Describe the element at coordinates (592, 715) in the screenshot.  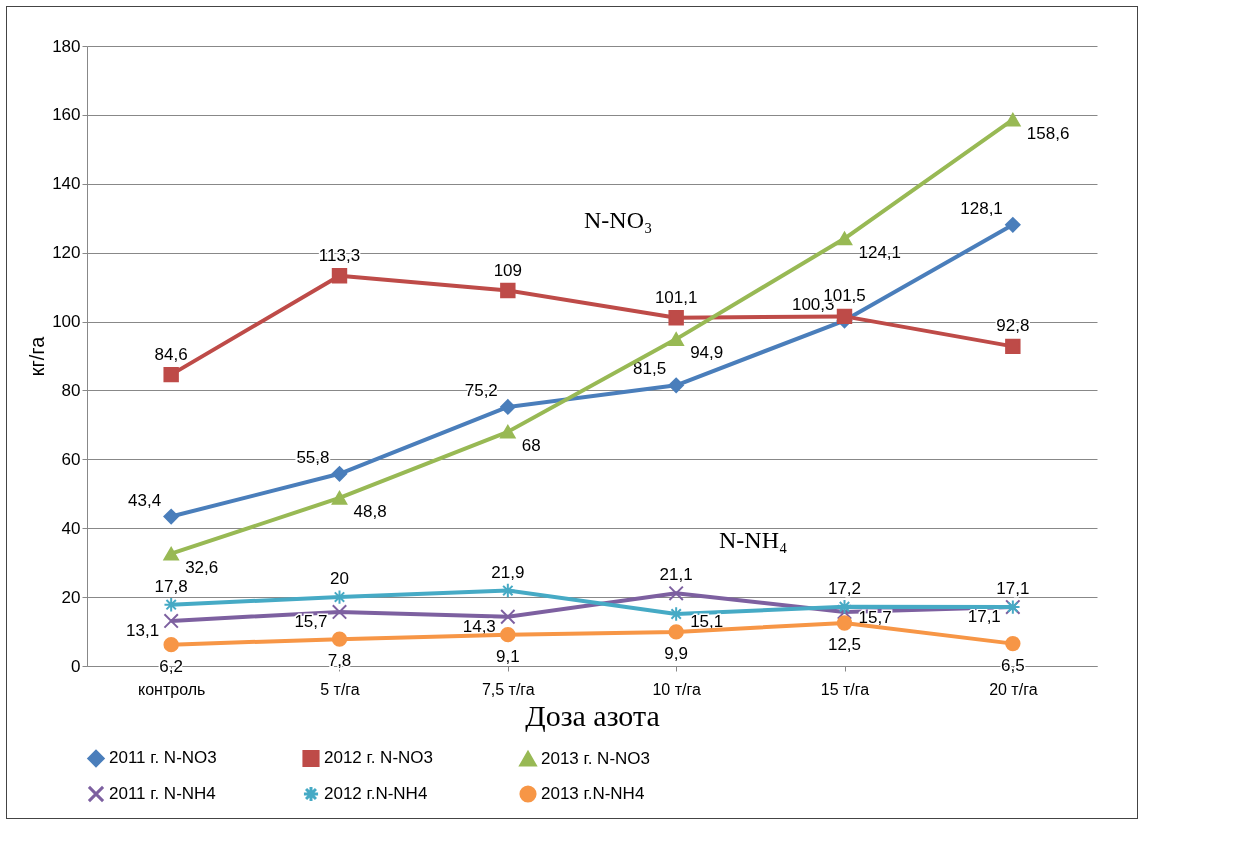
I see `x-axis-title: Доза азота` at that location.